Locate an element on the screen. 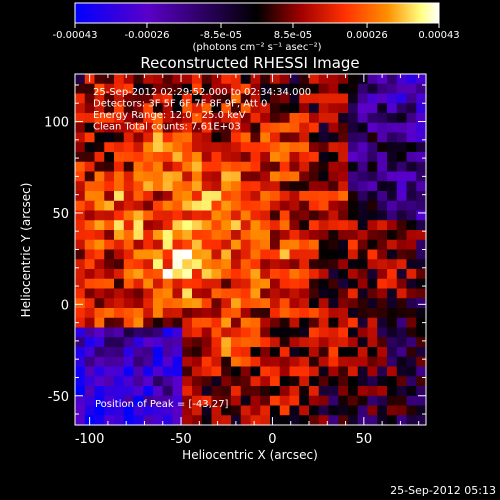 The height and width of the screenshot is (500, 500). x-tick-label: 0 is located at coordinates (272, 439).